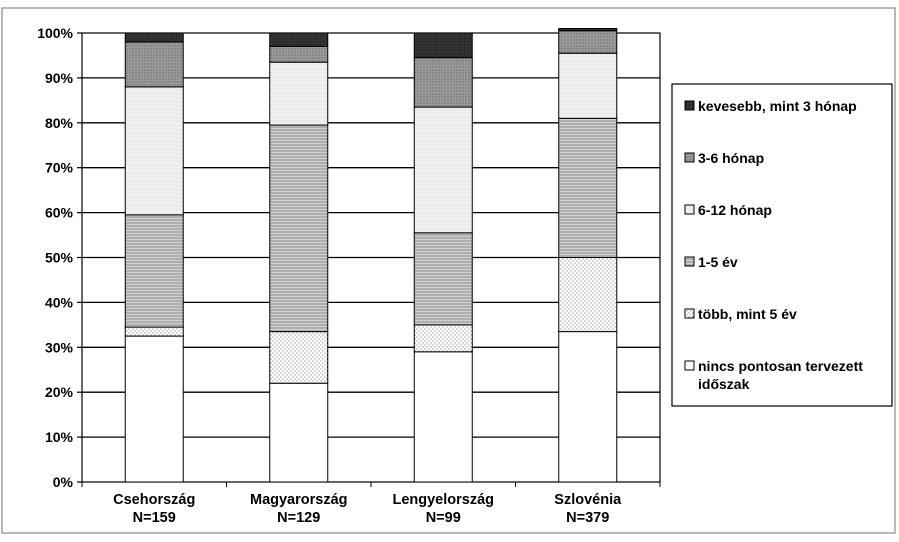 This screenshot has height=542, width=899. I want to click on y-tick-label: 50%, so click(59, 258).